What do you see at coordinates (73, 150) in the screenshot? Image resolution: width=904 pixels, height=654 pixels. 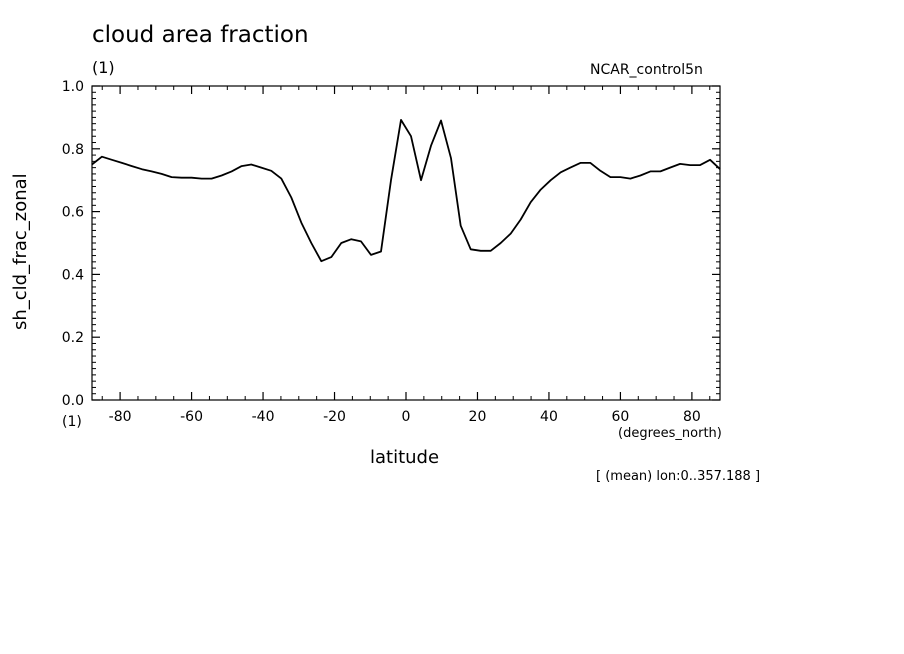 I see `y-tick-label: 0.8` at bounding box center [73, 150].